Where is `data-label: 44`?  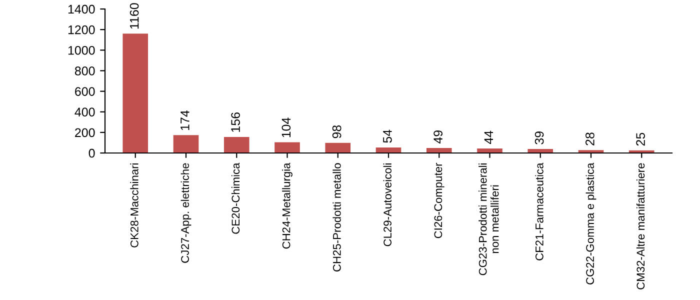 data-label: 44 is located at coordinates (488, 137).